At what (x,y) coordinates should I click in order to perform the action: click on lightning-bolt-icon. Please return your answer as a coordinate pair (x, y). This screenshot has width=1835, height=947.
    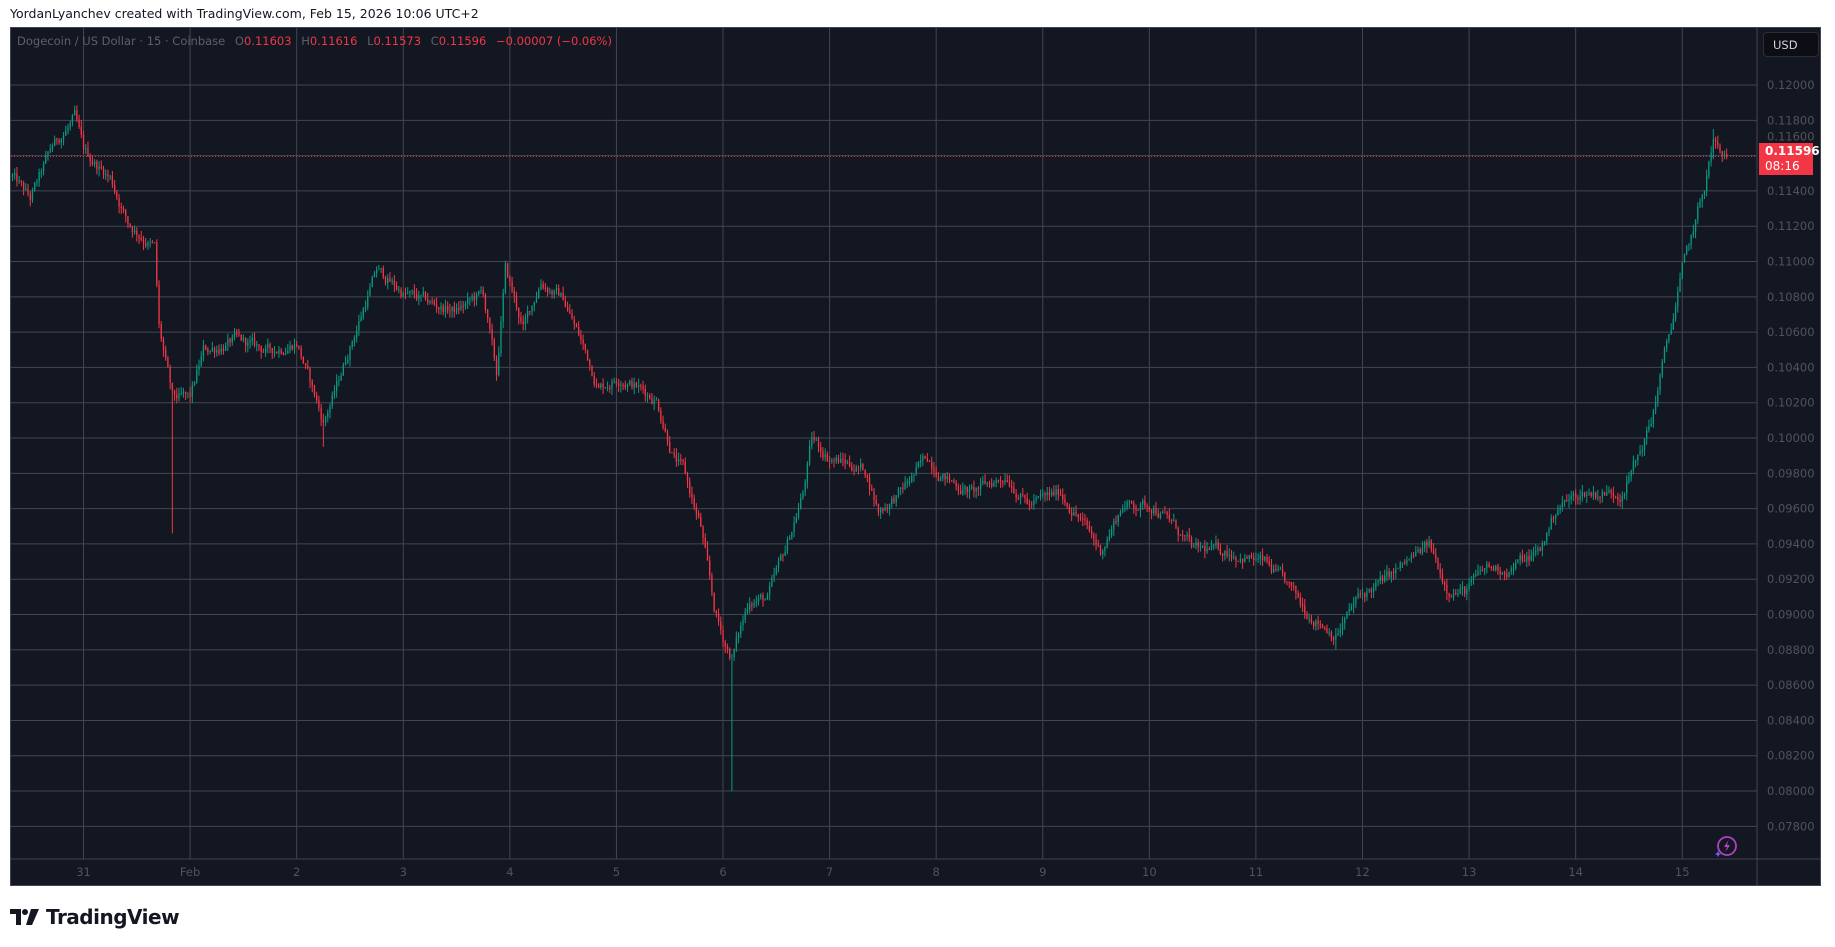
    Looking at the image, I should click on (1726, 847).